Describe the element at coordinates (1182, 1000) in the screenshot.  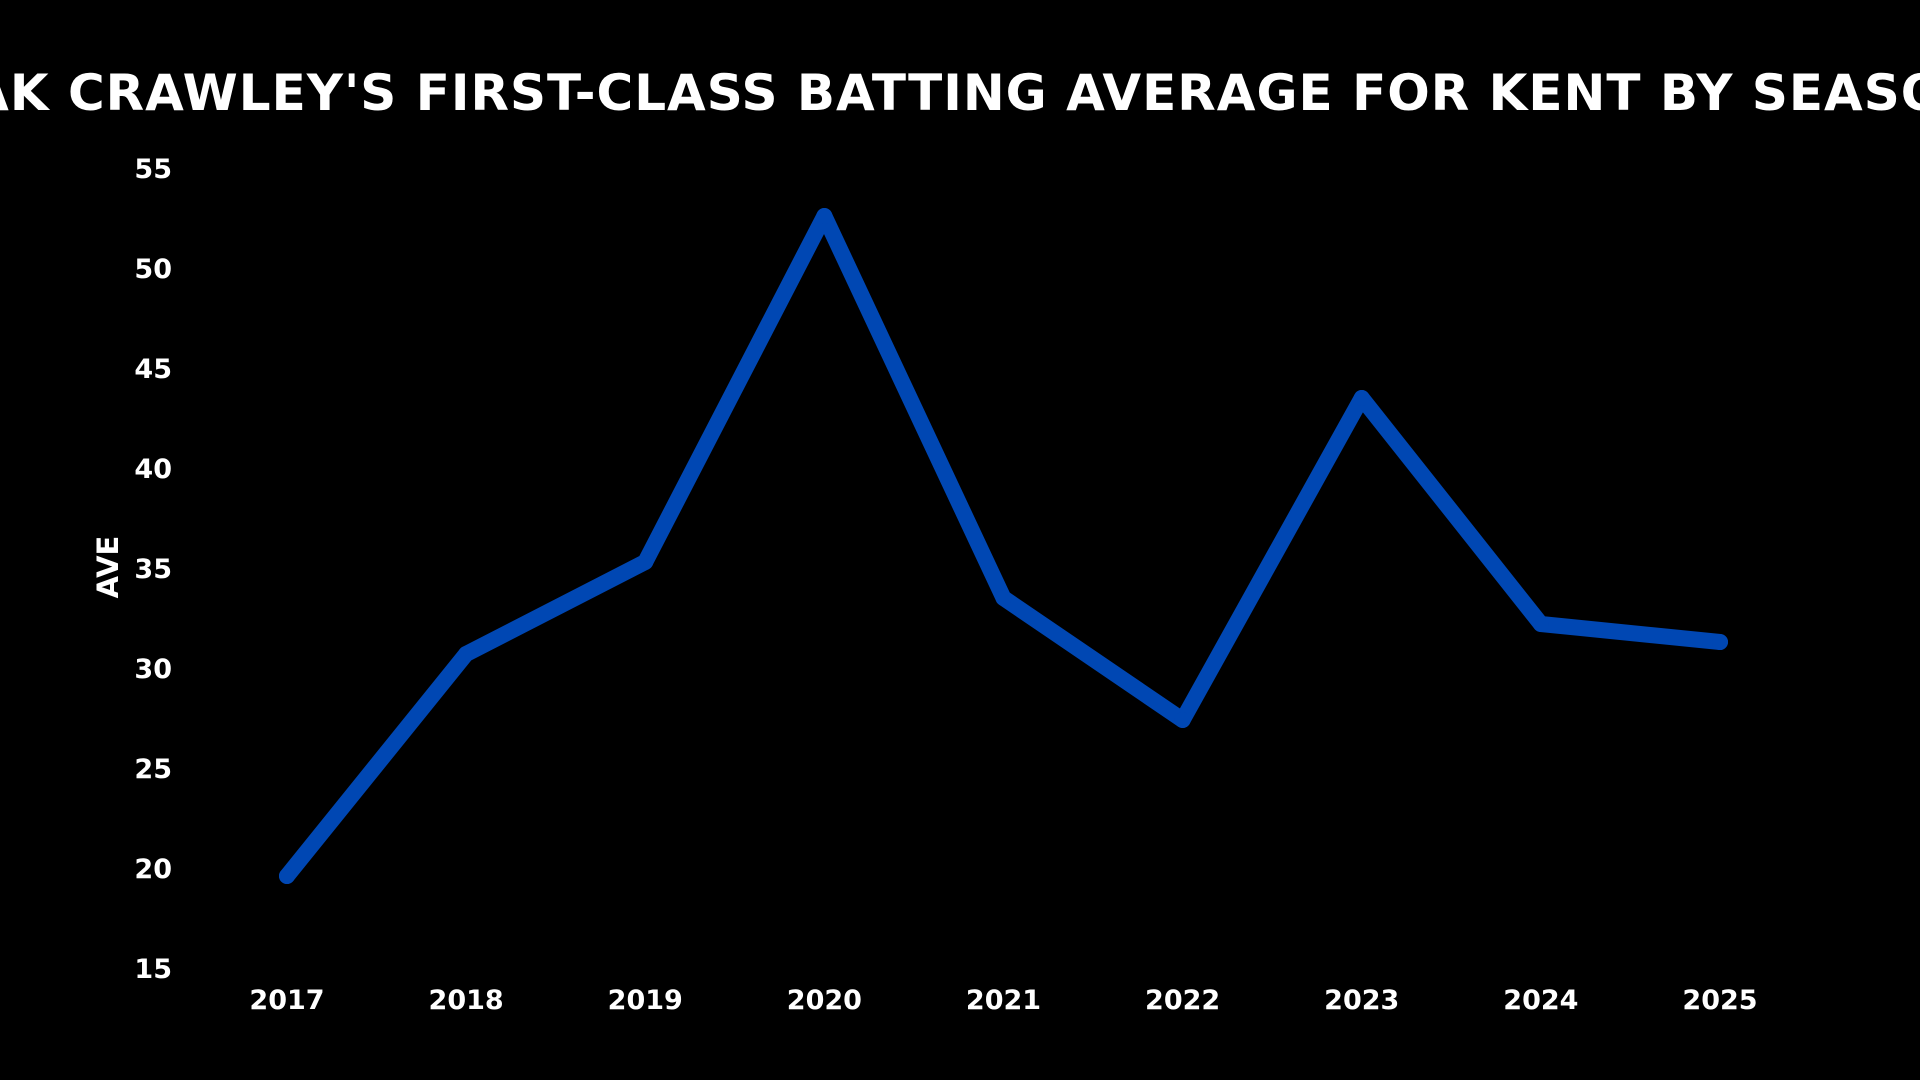
I see `x-tick-label: 2022` at that location.